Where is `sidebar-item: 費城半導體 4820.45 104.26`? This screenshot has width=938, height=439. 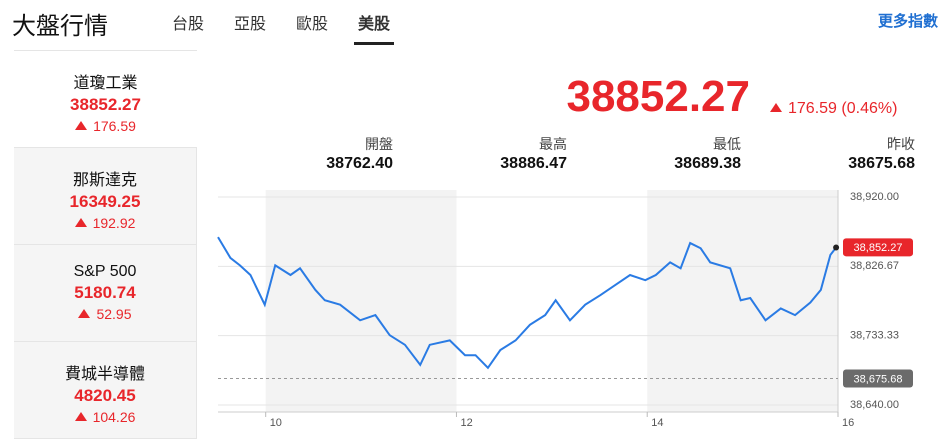
sidebar-item: 費城半導體 4820.45 104.26 is located at coordinates (105, 390).